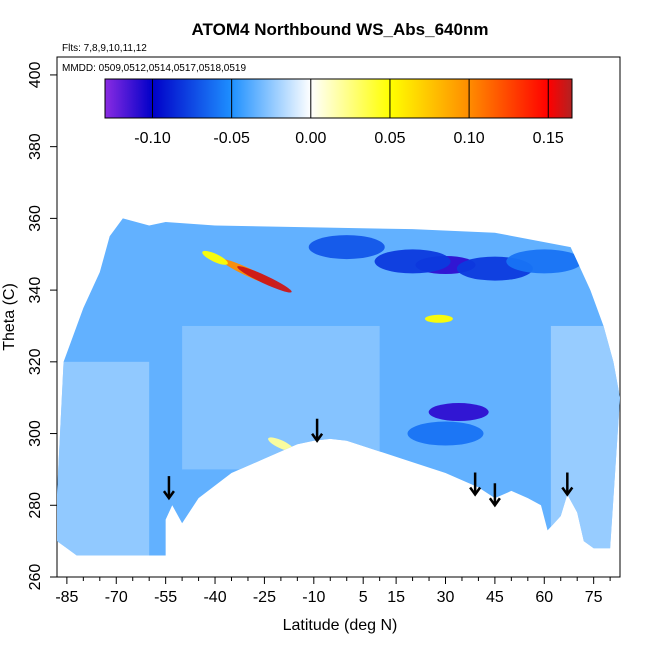 The height and width of the screenshot is (650, 650). What do you see at coordinates (363, 597) in the screenshot?
I see `x-tick-label: 5` at bounding box center [363, 597].